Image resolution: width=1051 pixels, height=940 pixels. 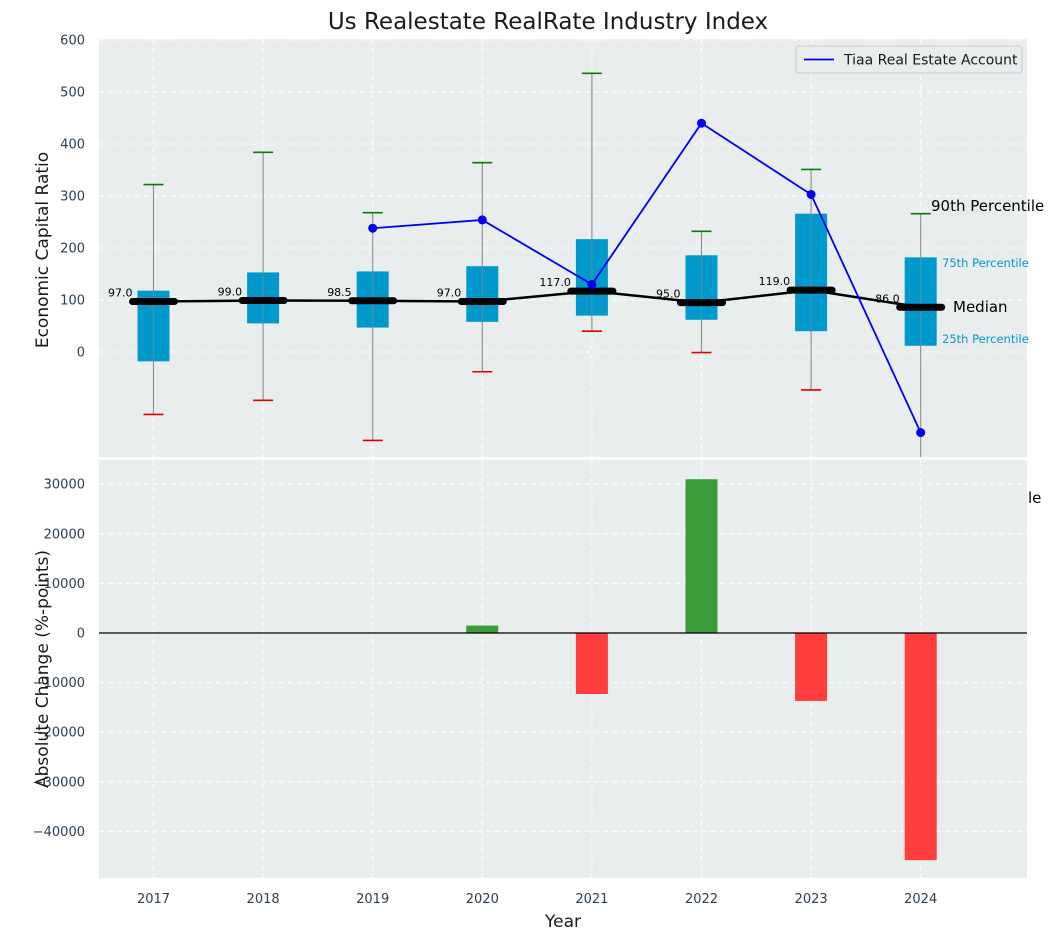 I want to click on top-y-axis-label: Economic Capital Ratio, so click(x=43, y=250).